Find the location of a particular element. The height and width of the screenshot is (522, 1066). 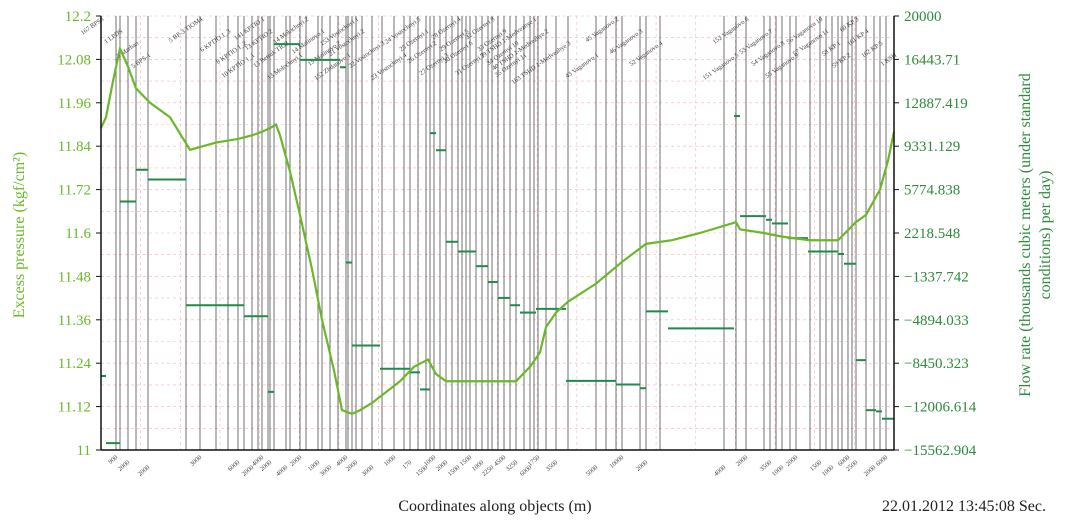

object-label: 43 Vaganovo 1 is located at coordinates (582, 66).